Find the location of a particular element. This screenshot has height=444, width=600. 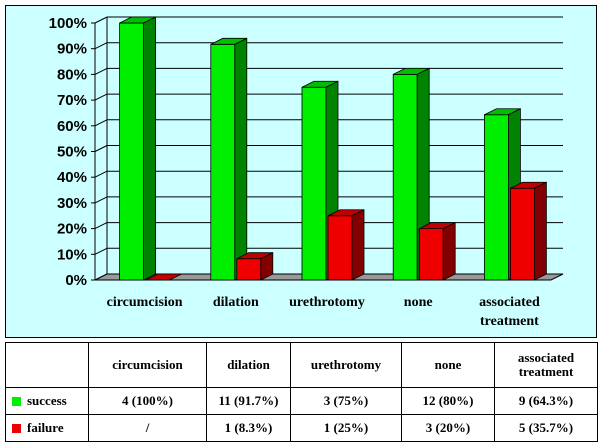

table-cell: 12 (80%) is located at coordinates (448, 401).